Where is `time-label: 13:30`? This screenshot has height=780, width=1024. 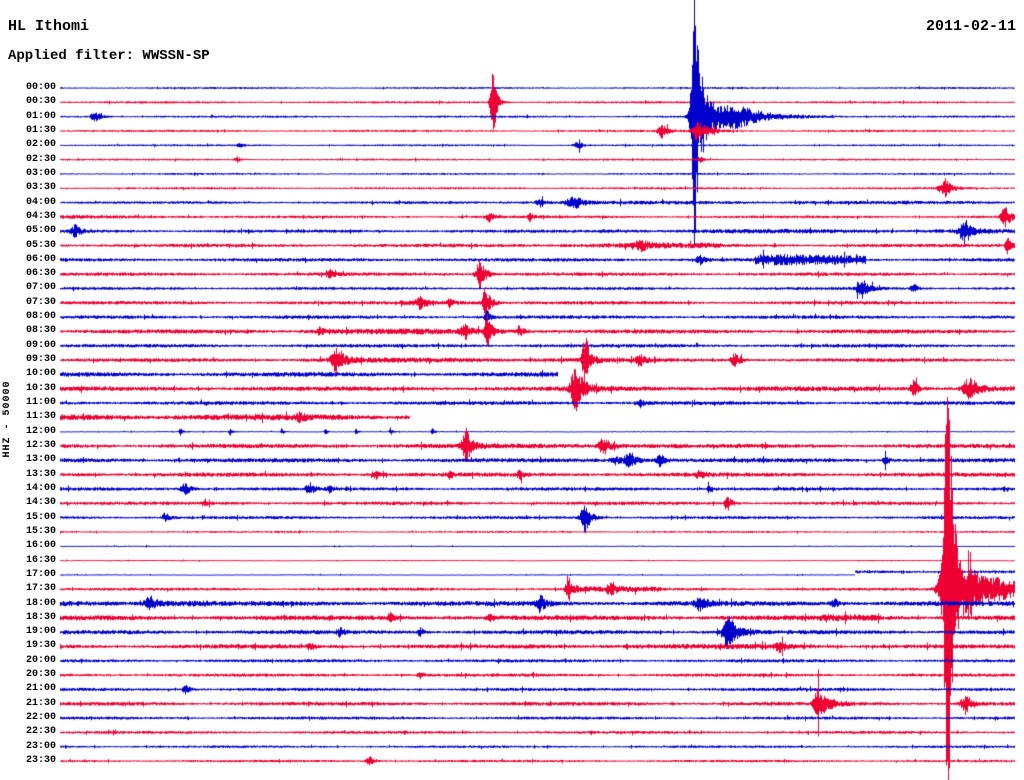 time-label: 13:30 is located at coordinates (40, 474).